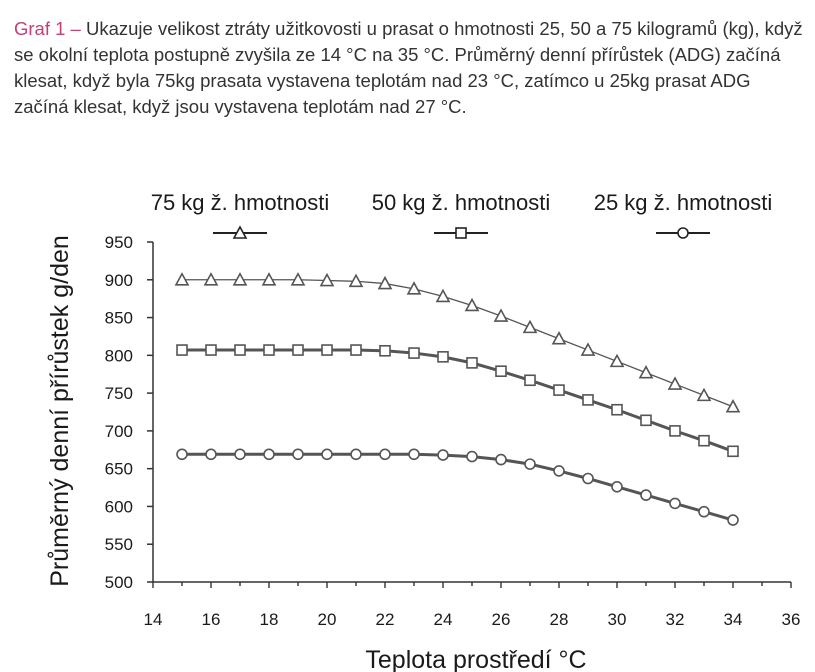  Describe the element at coordinates (119, 506) in the screenshot. I see `y-tick-label: 600` at that location.